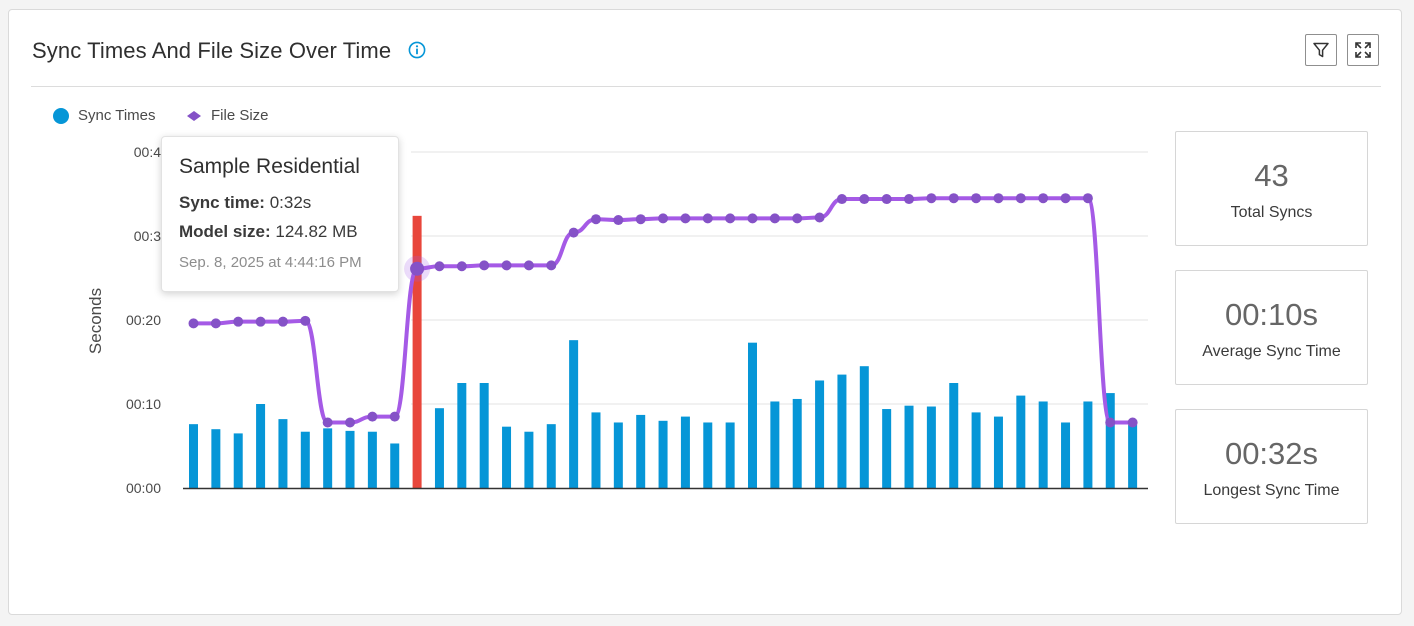 The width and height of the screenshot is (1414, 626). I want to click on legend-file-marker, so click(194, 115).